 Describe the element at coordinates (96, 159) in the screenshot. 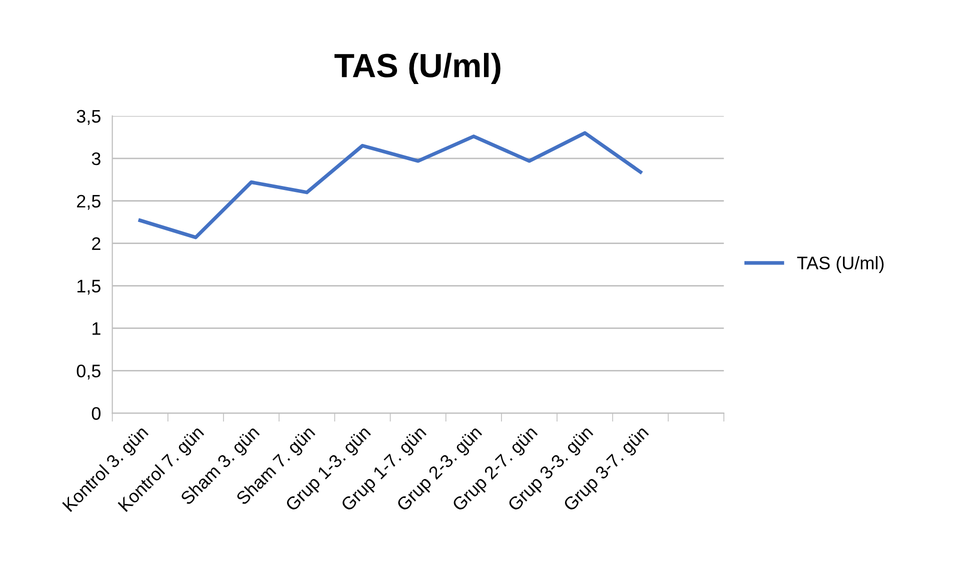

I see `y-tick-label: 3` at that location.